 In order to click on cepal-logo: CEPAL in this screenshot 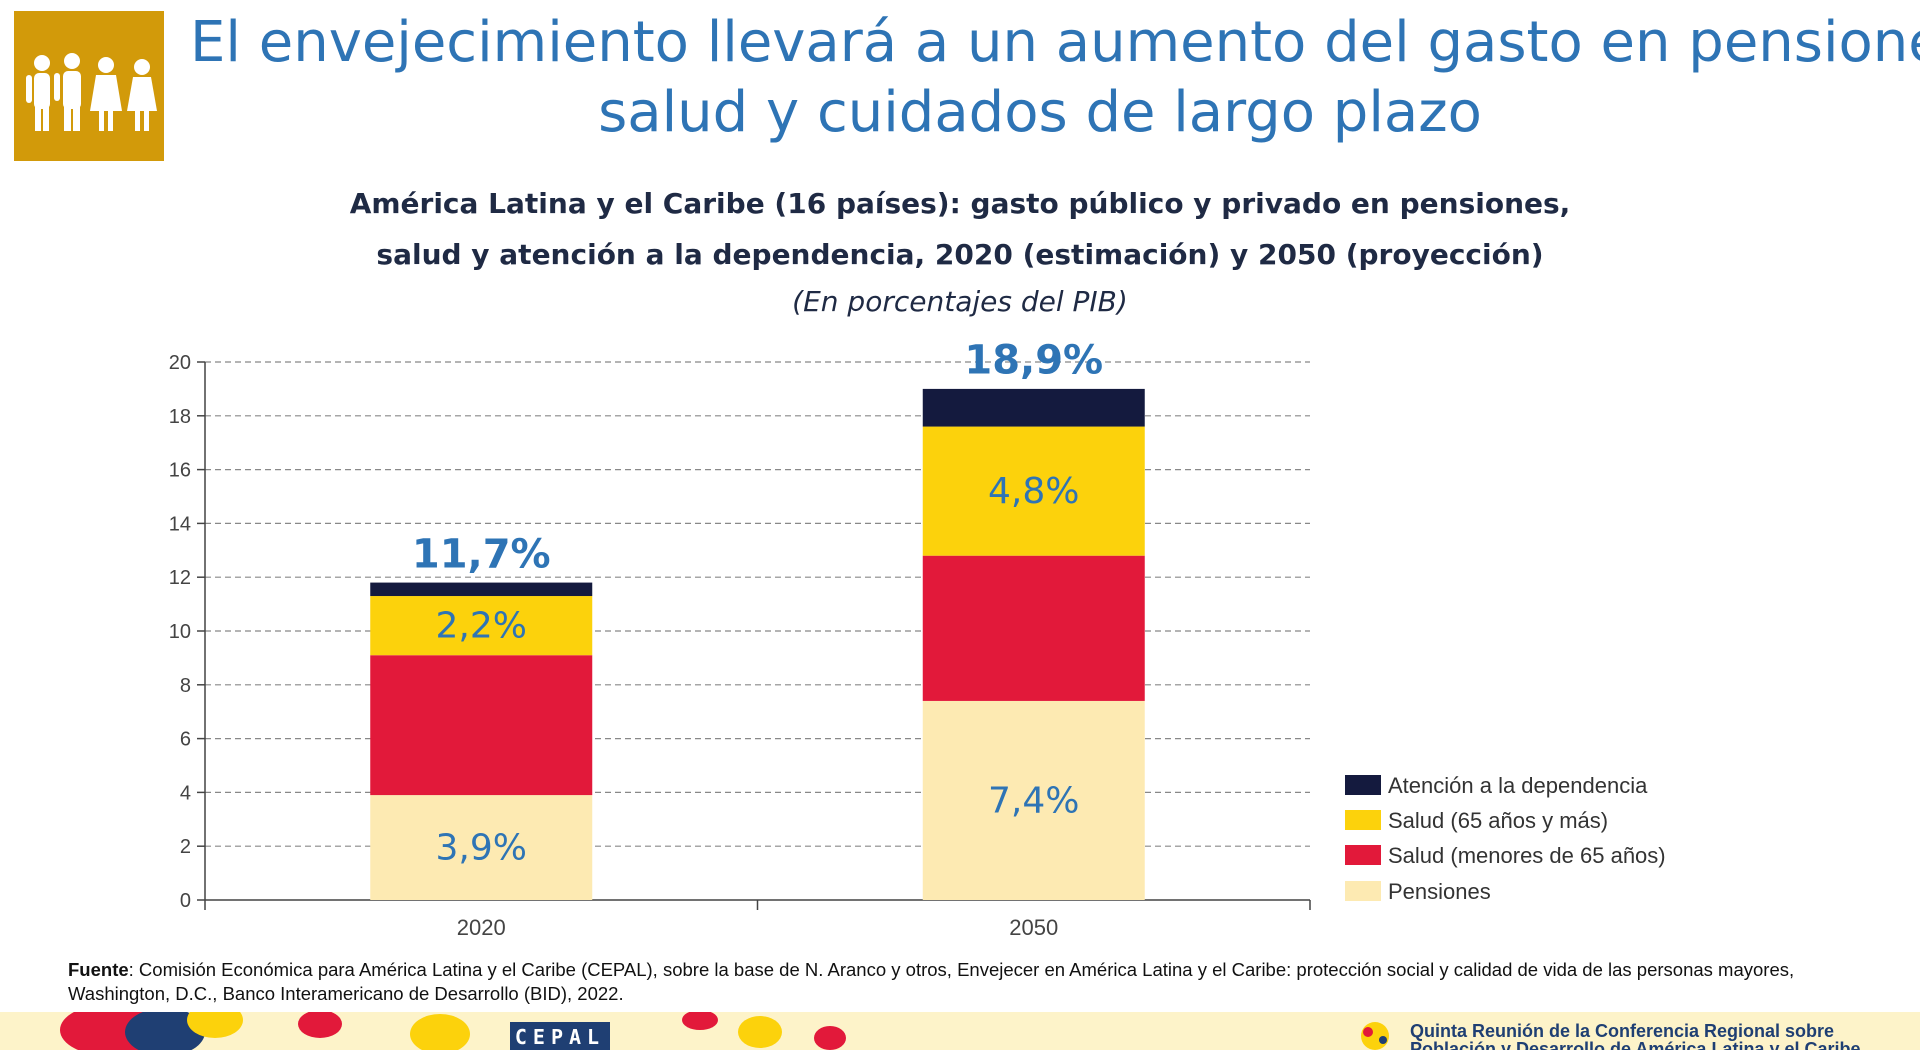, I will do `click(560, 1036)`.